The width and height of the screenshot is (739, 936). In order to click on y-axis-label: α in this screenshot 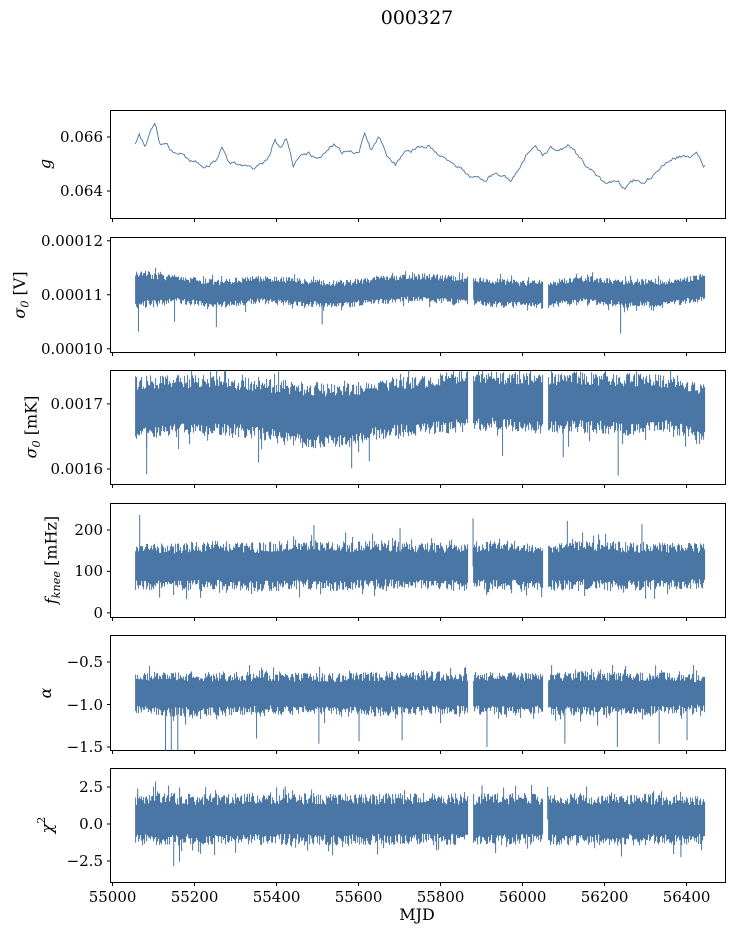, I will do `click(42, 692)`.